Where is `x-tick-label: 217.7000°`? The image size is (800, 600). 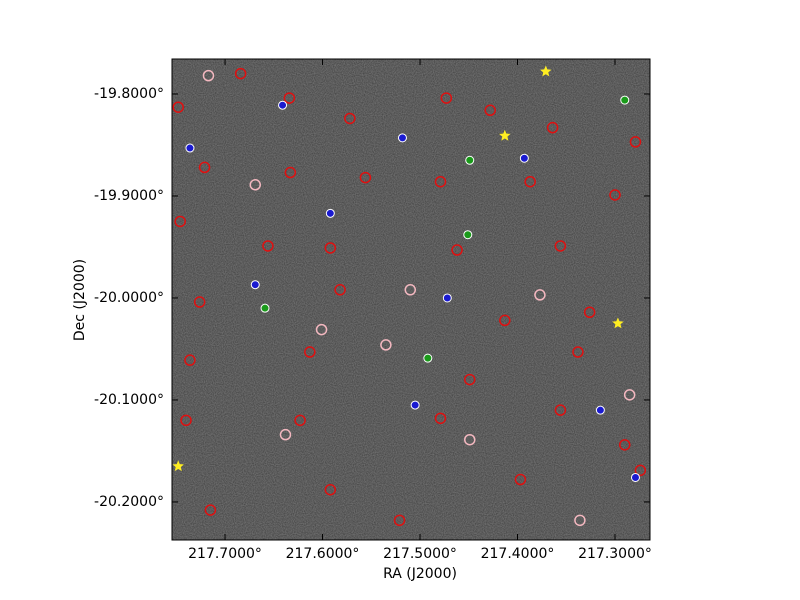 x-tick-label: 217.7000° is located at coordinates (225, 554).